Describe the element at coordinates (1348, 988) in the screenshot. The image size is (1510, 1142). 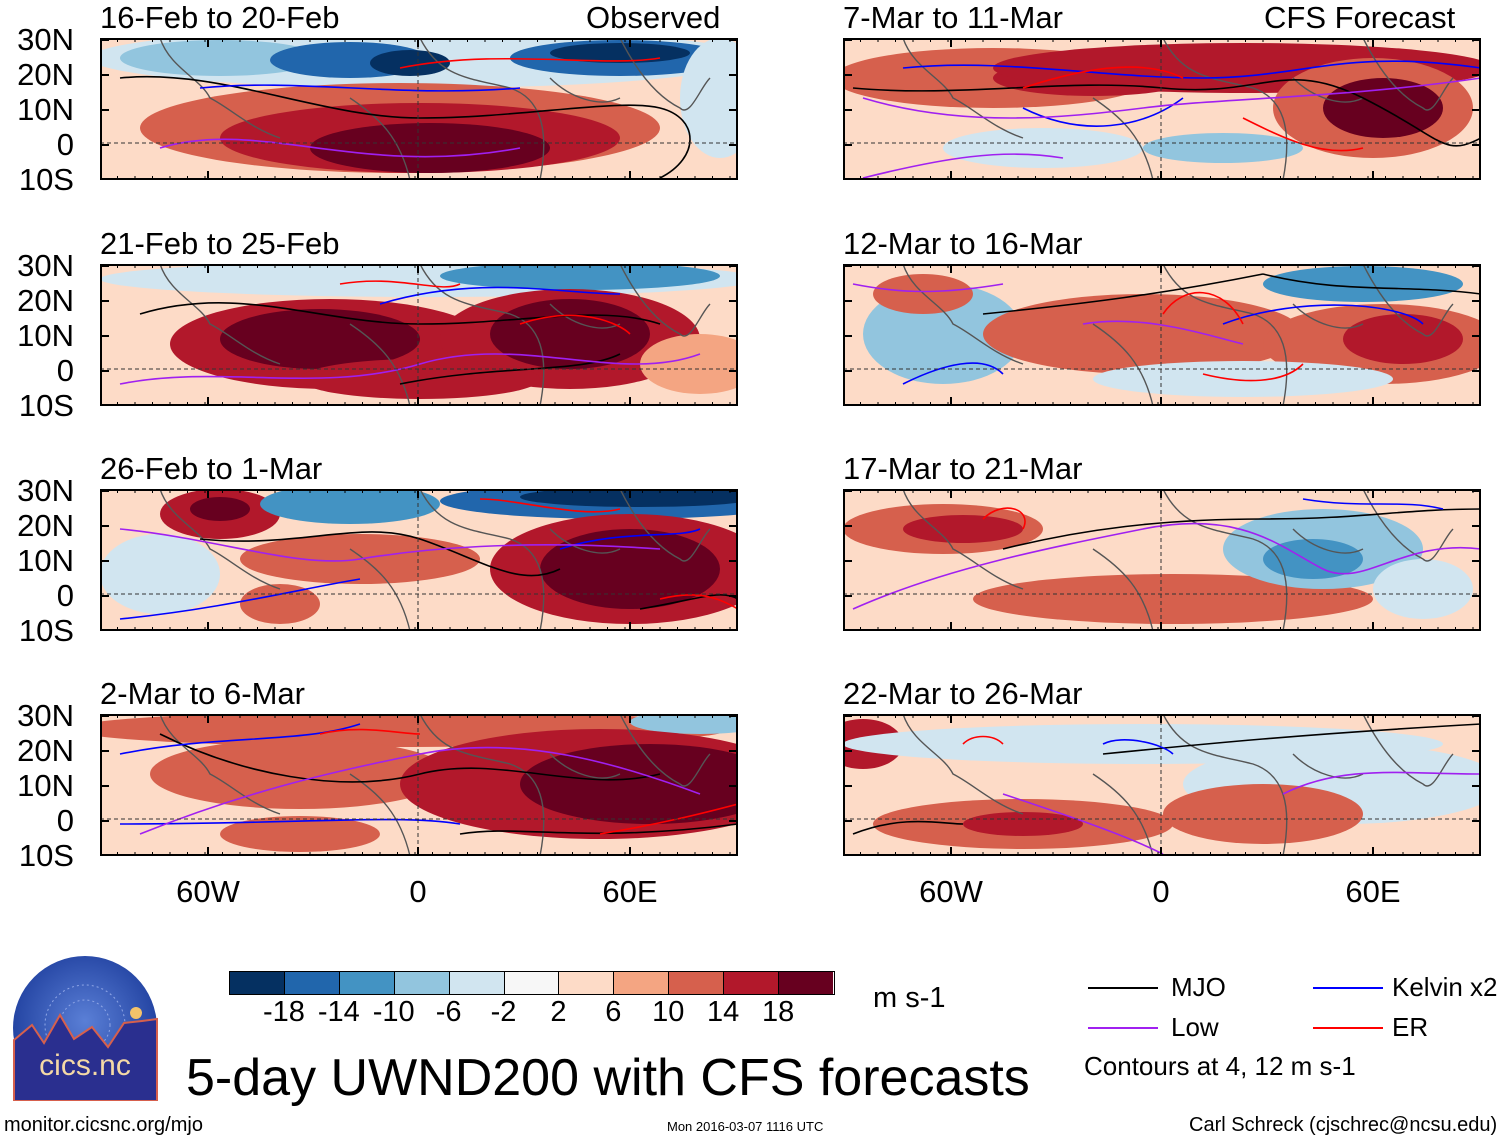
I see `legend-kelvin-line` at that location.